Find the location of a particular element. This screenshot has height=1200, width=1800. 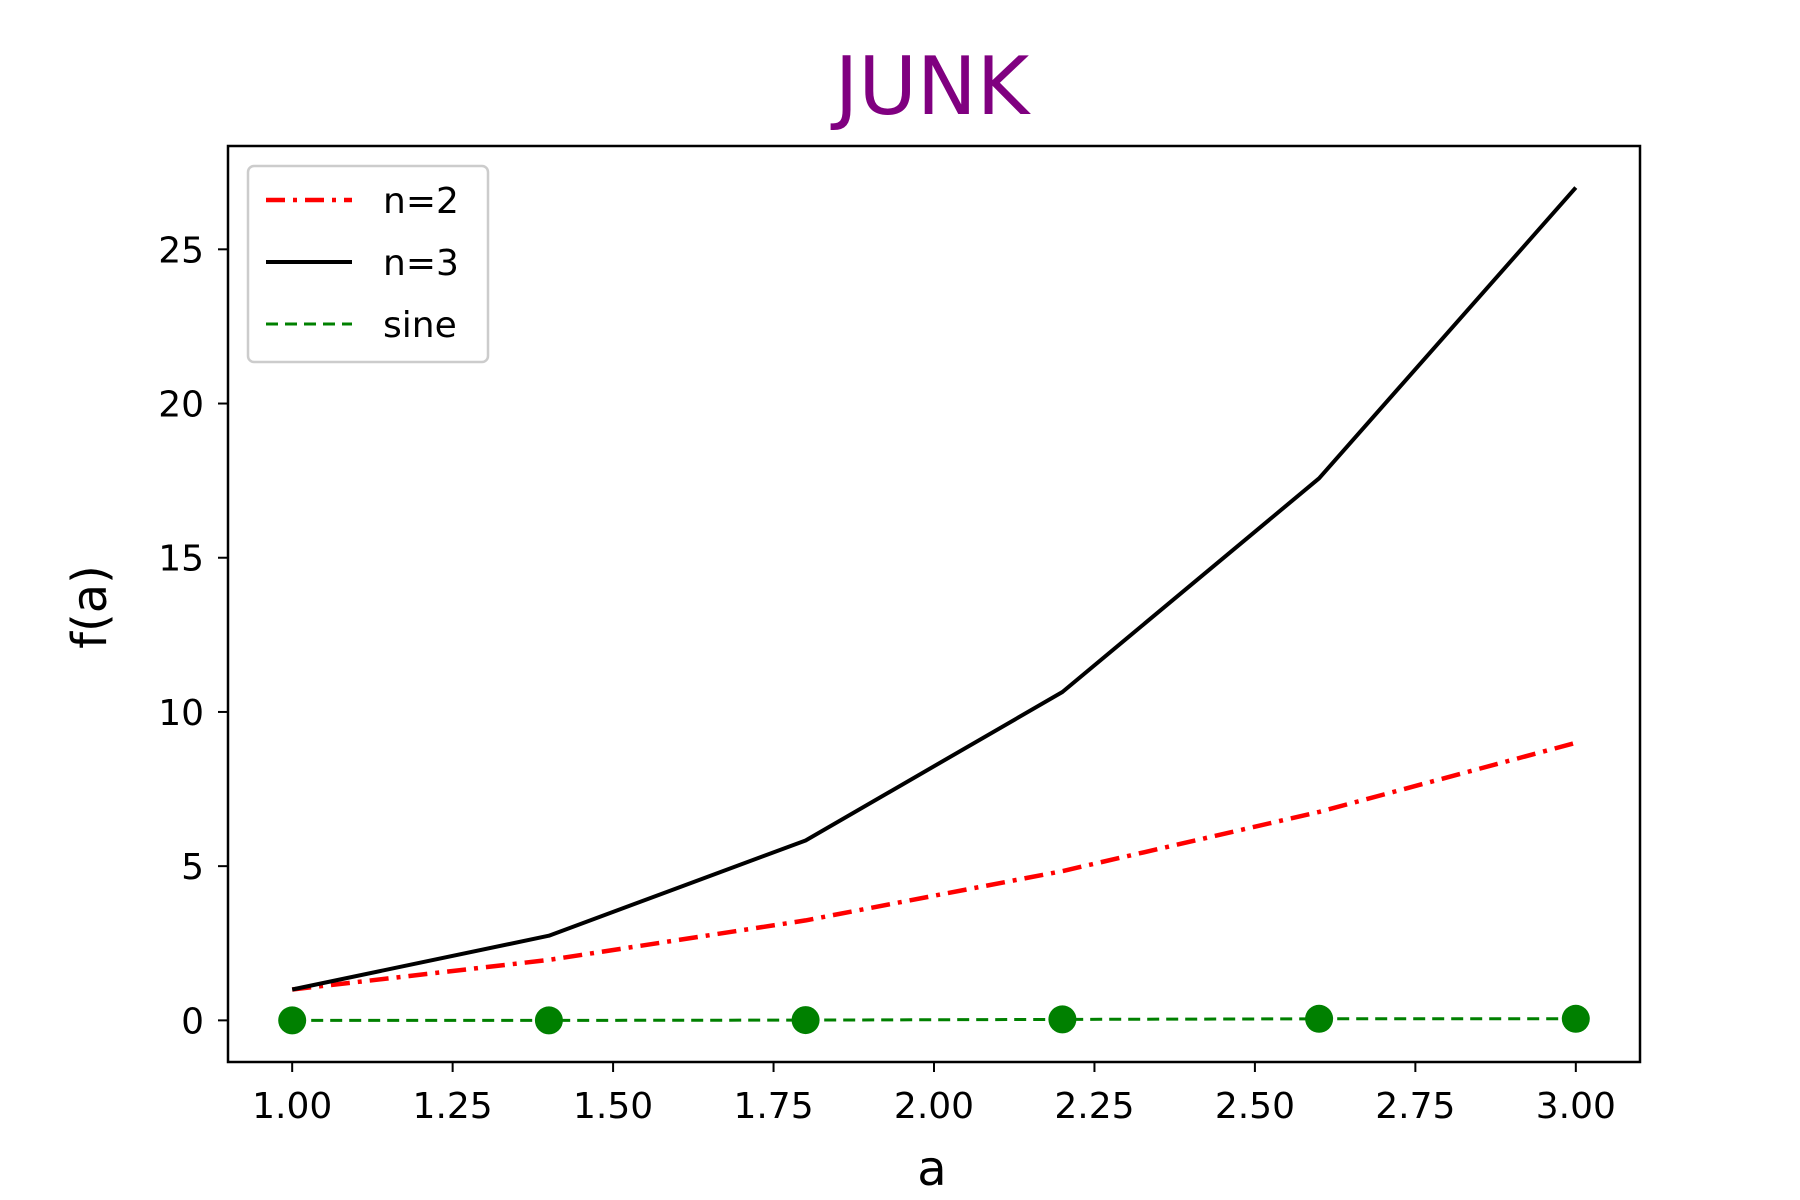

x-tick-label: 3.00 is located at coordinates (1576, 1106).